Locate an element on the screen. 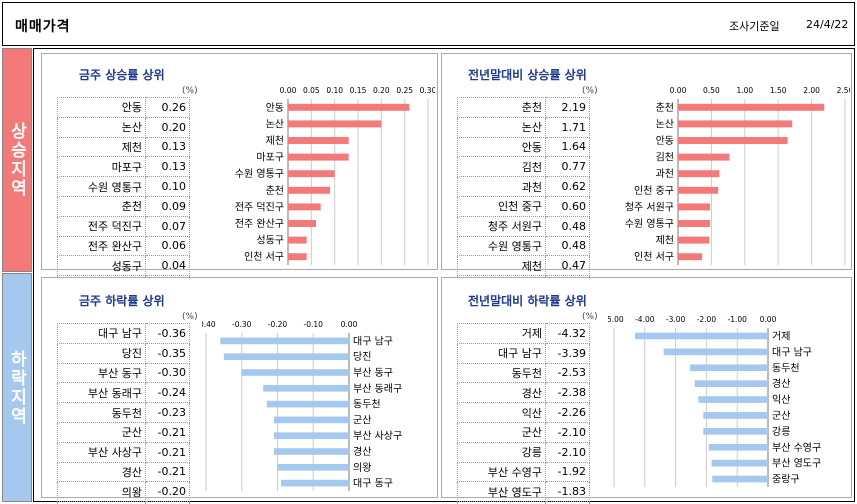 The width and height of the screenshot is (857, 504). category-label: 동두천 is located at coordinates (367, 405).